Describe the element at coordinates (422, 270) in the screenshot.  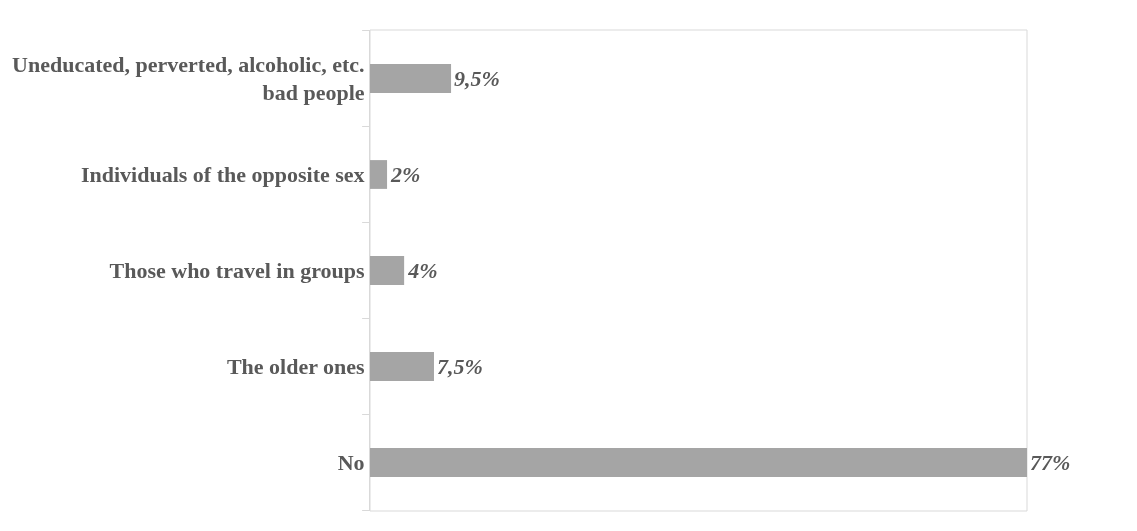
I see `data-label: 4%` at that location.